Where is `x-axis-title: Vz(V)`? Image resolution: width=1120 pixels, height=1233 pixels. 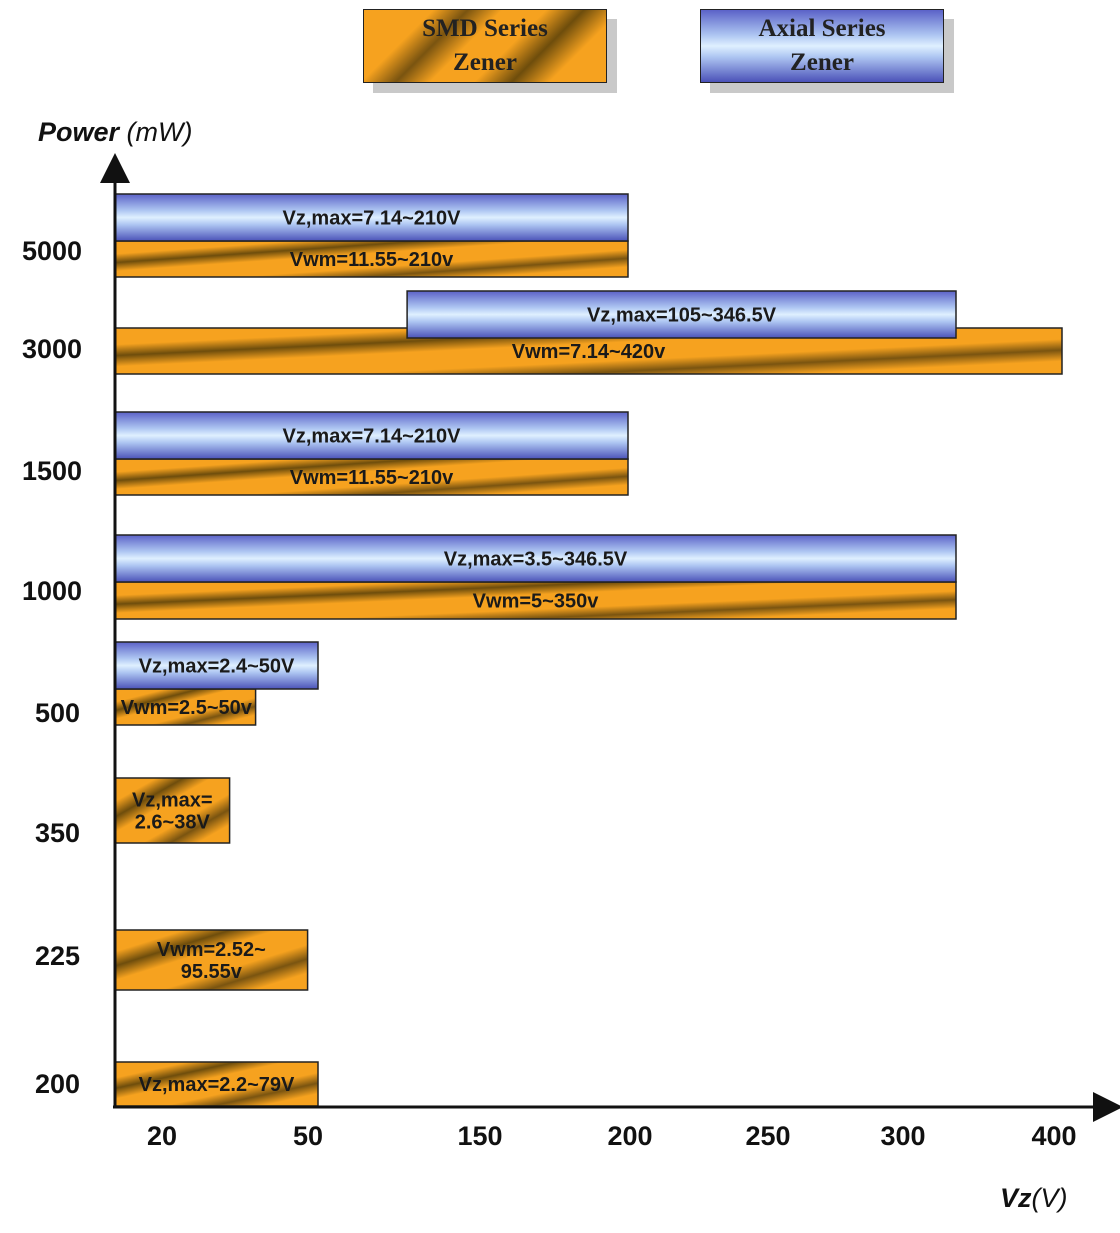
x-axis-title: Vz(V) is located at coordinates (1034, 1198).